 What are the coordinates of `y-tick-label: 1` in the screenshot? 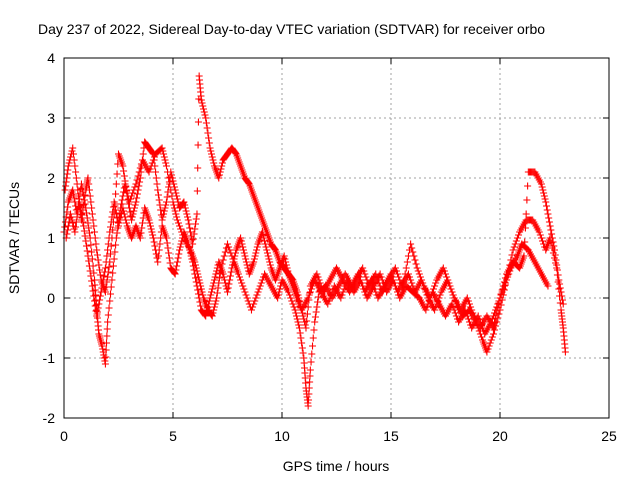 It's located at (51, 238).